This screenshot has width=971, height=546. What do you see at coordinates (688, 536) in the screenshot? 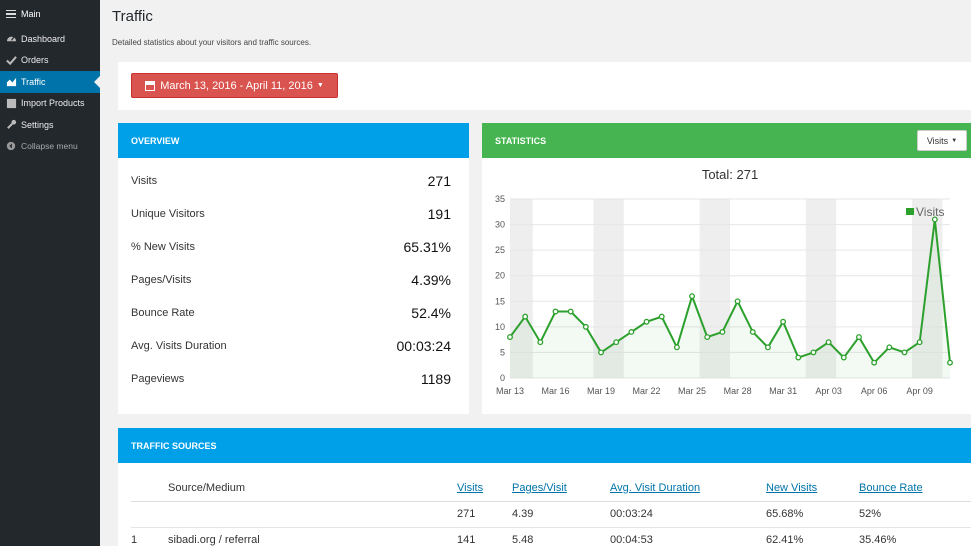
I see `table-cell: 00:04:53` at bounding box center [688, 536].